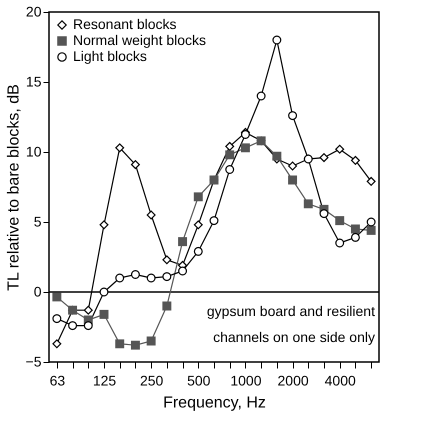  Describe the element at coordinates (340, 380) in the screenshot. I see `x-tick-label: 4000` at that location.